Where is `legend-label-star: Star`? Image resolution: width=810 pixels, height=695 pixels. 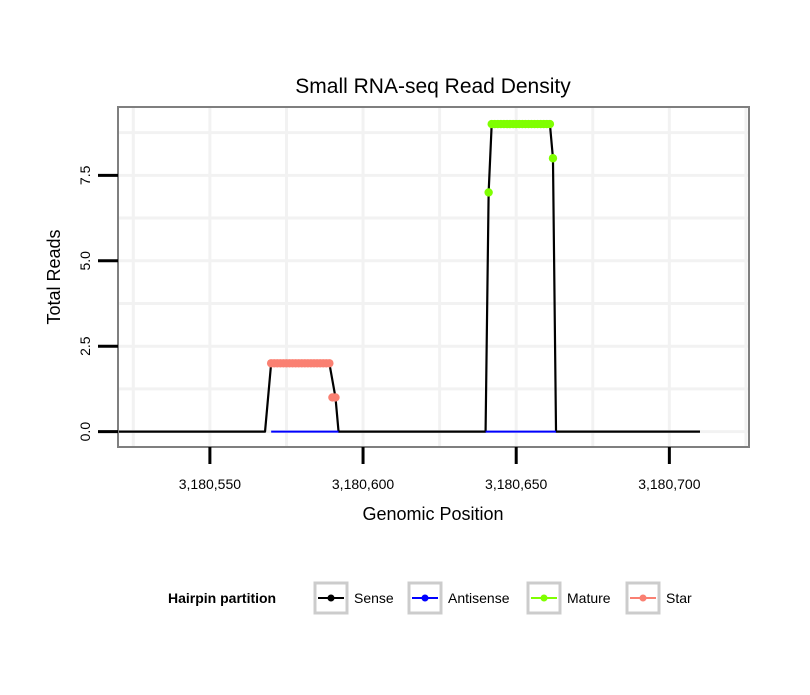
legend-label-star: Star is located at coordinates (679, 598).